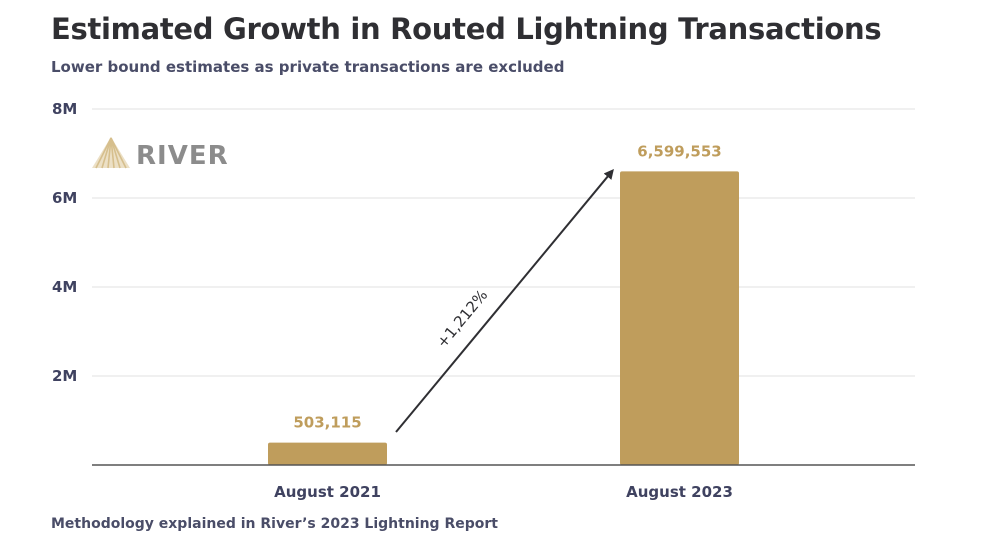  Describe the element at coordinates (64, 109) in the screenshot. I see `y-tick-label: 8M` at that location.